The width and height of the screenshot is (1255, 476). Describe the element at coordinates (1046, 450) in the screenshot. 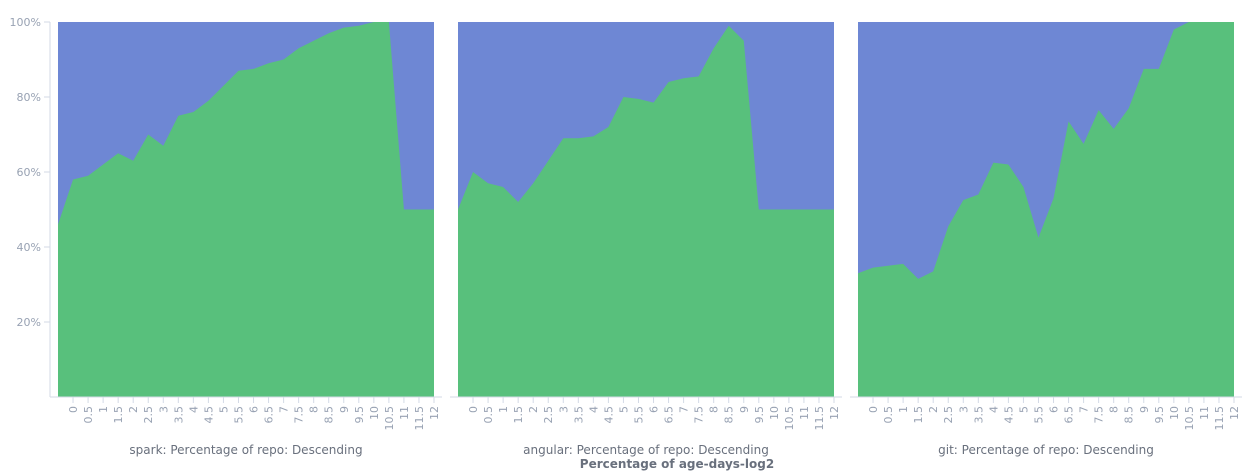

I see `panel-title: git: Percentage of repo: Descending` at that location.